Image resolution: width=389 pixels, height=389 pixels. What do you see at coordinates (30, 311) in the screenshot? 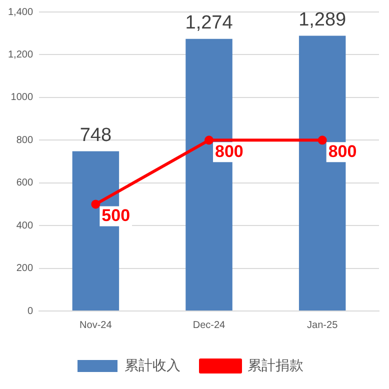
I see `y-tick-label: 0` at bounding box center [30, 311].